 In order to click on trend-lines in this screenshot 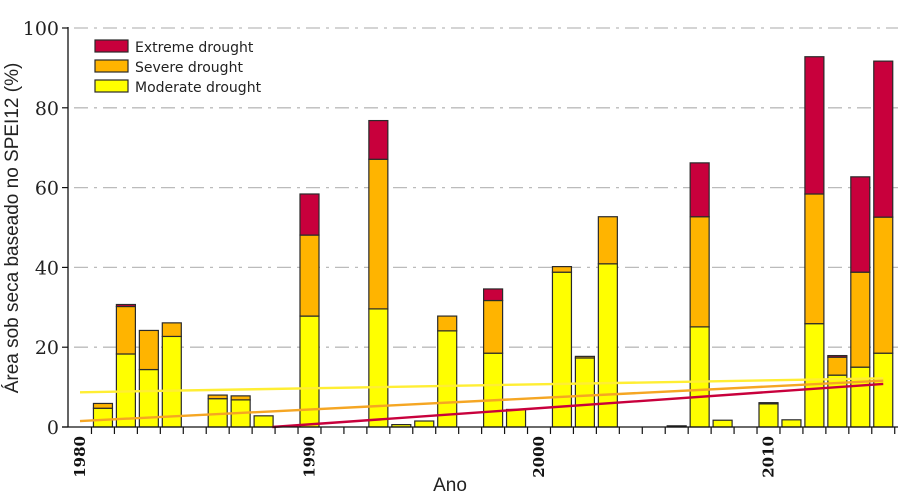, I will do `click(481, 403)`.